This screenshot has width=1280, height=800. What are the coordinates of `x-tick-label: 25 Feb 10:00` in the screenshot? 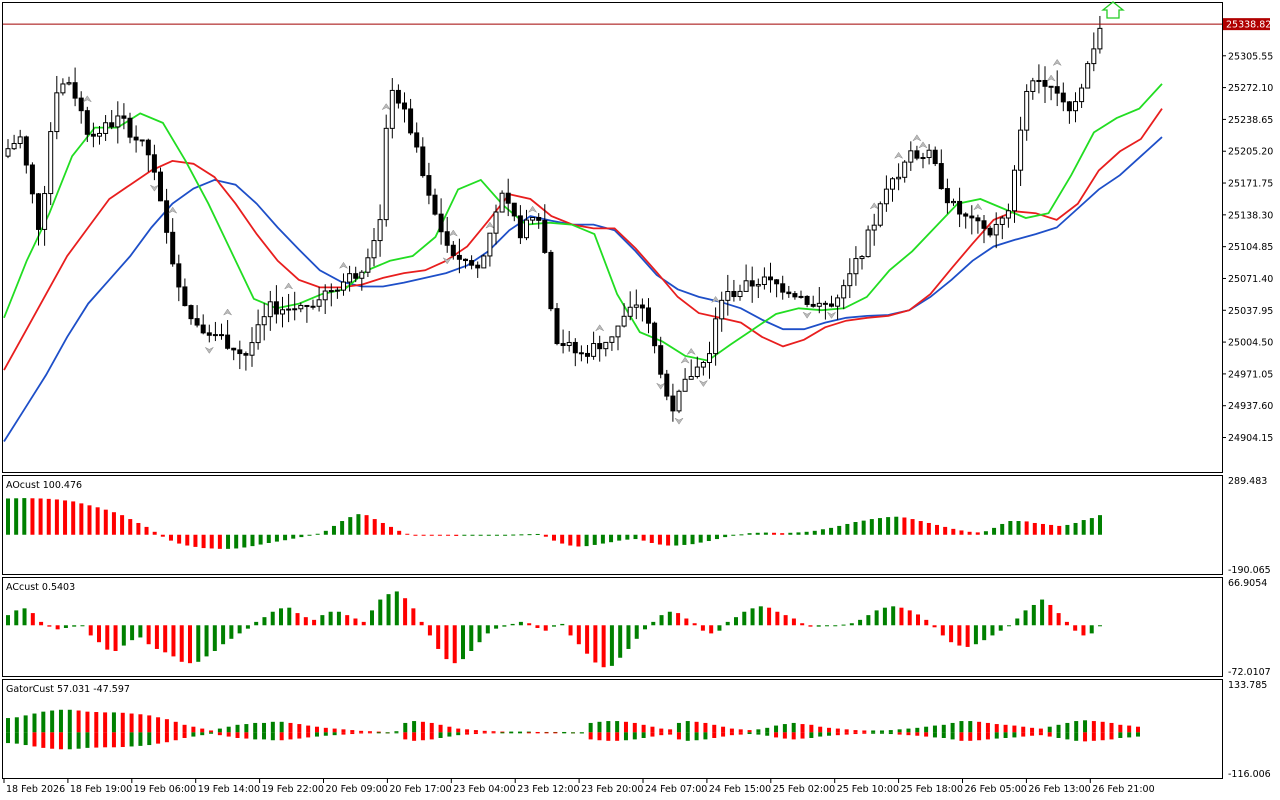 It's located at (868, 789).